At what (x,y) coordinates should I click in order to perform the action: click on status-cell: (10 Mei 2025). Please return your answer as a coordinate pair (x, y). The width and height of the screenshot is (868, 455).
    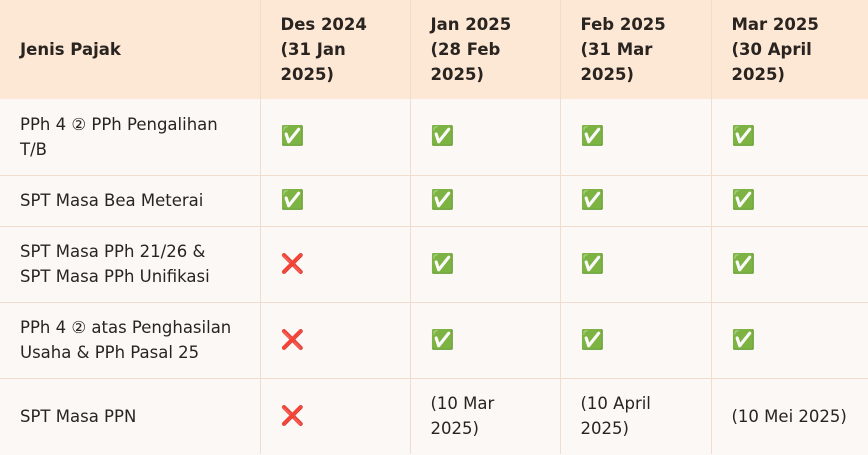
    Looking at the image, I should click on (789, 415).